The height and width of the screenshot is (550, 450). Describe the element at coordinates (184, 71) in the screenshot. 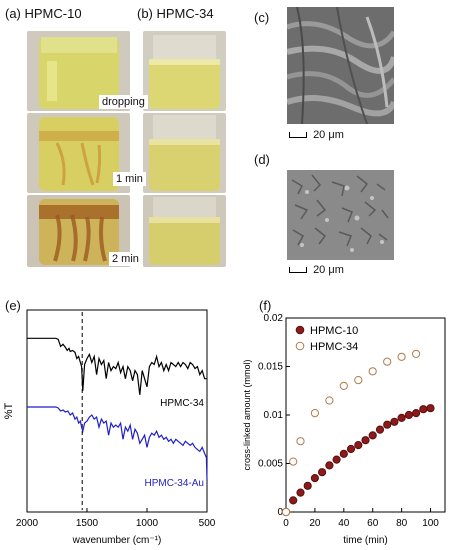

I see `photo-hpmc34-dropping` at that location.